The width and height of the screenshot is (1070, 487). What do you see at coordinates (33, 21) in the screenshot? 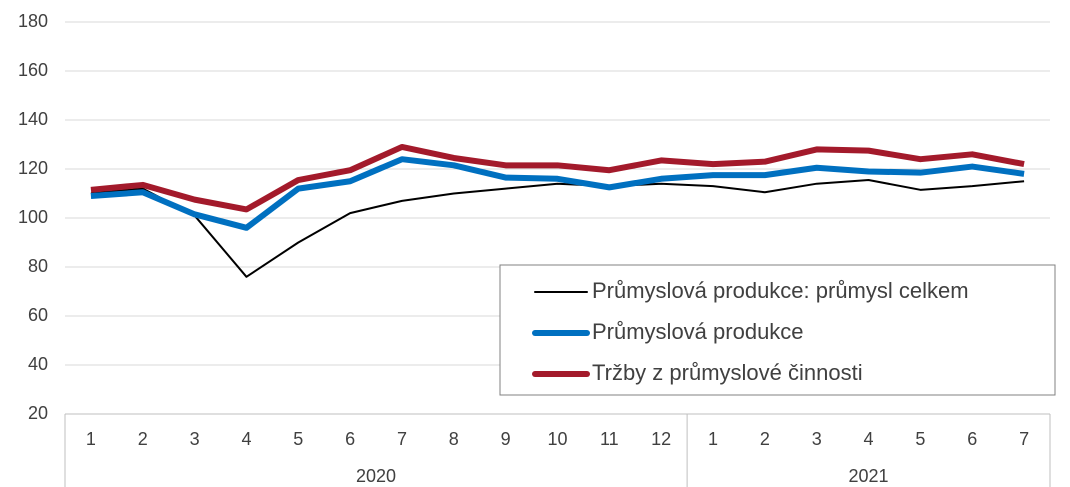
I see `y-tick-label: 180` at bounding box center [33, 21].